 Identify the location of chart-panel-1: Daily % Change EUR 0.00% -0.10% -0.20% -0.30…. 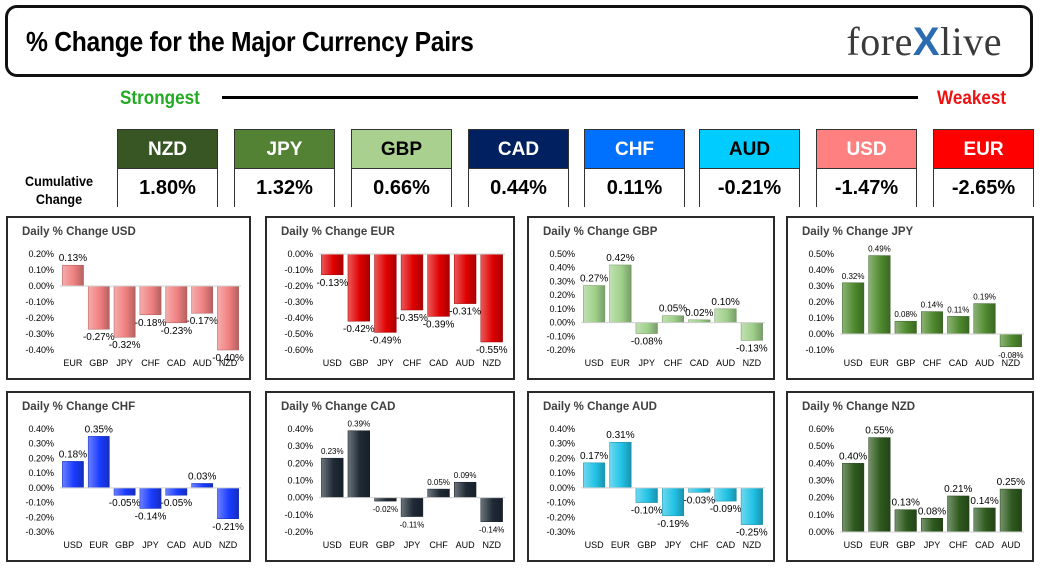
(390, 298).